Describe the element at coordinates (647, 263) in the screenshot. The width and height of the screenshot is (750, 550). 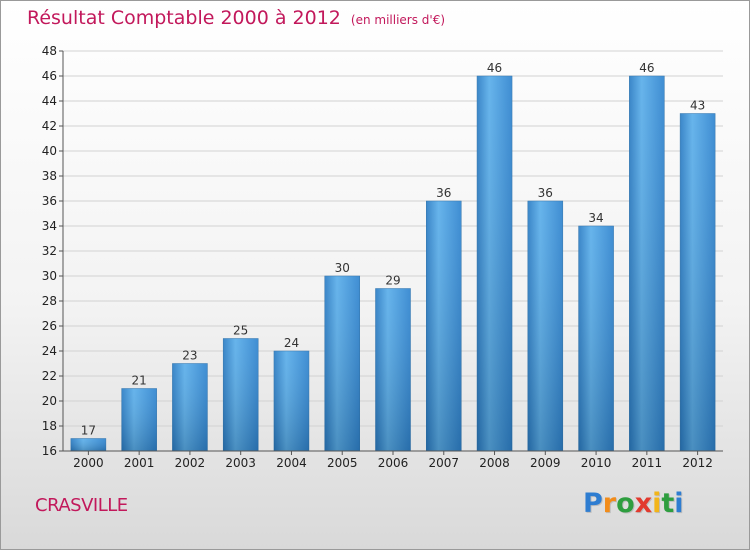
I see `bar-shade-2011` at that location.